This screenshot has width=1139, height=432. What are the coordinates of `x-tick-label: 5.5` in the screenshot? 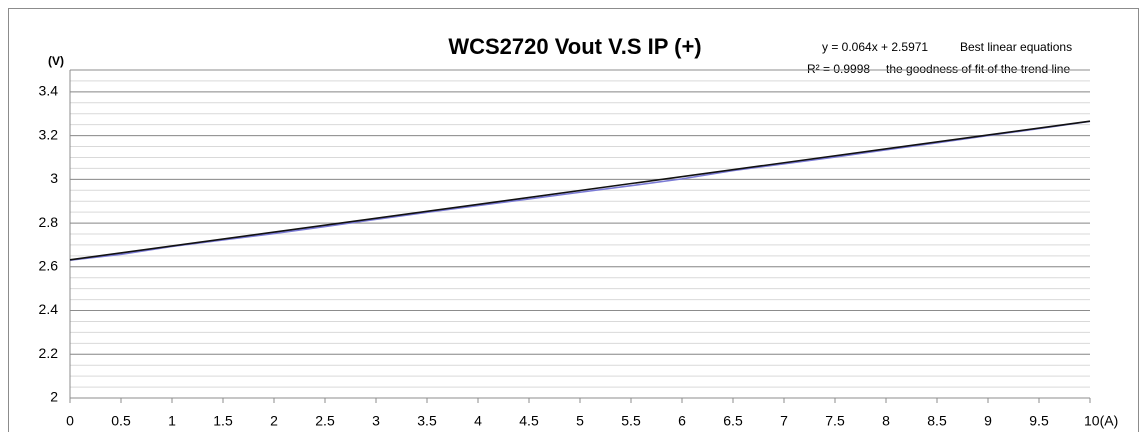 It's located at (631, 421).